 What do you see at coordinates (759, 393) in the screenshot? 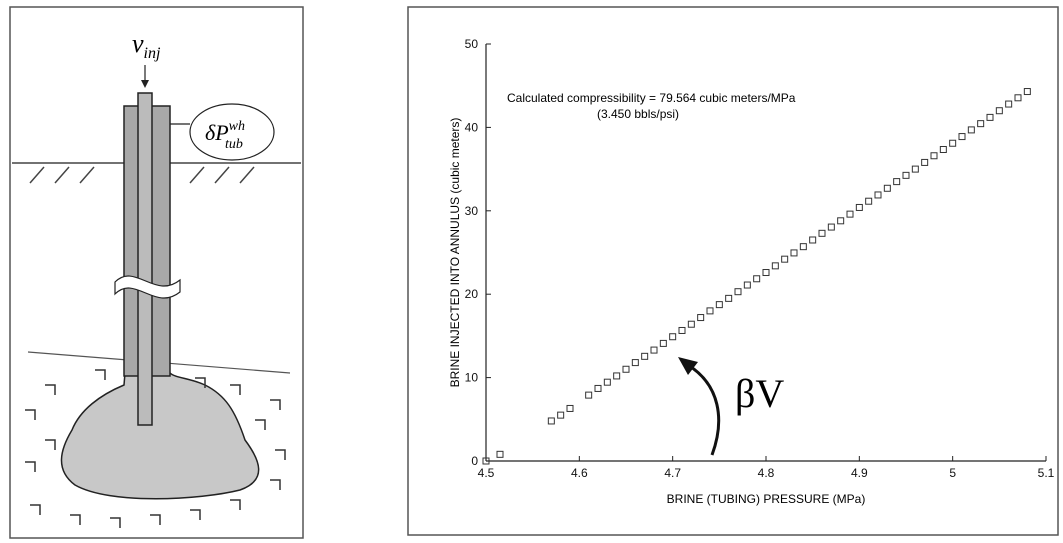
I see `annotation: βV` at bounding box center [759, 393].